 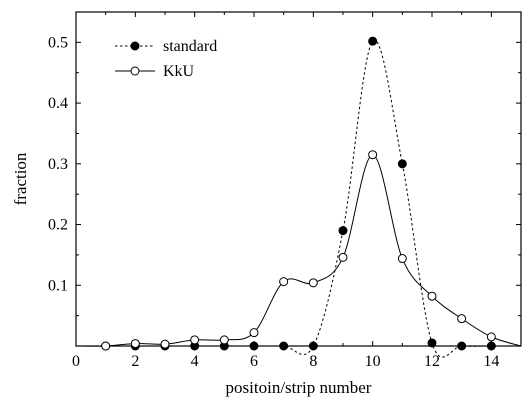 What do you see at coordinates (58, 42) in the screenshot?
I see `y-tick-label: 0.5` at bounding box center [58, 42].